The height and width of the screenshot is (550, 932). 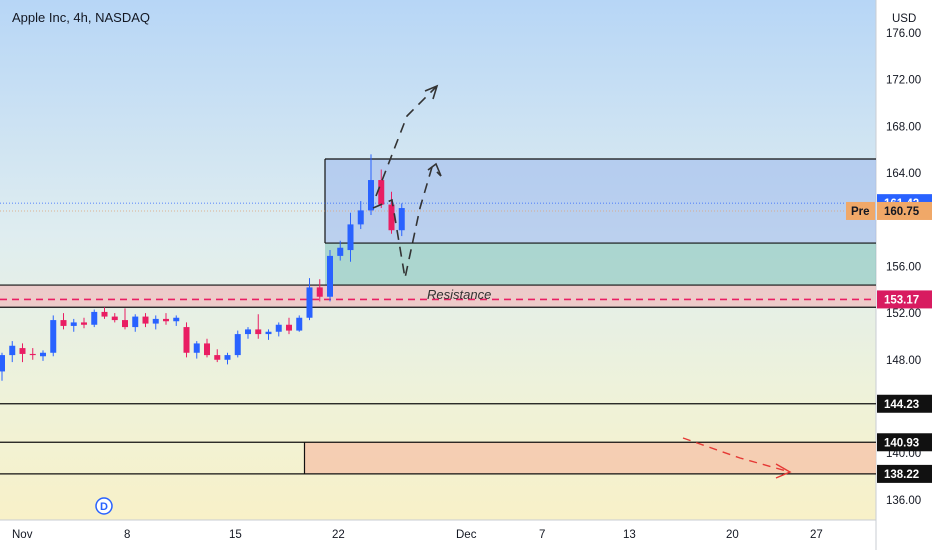 What do you see at coordinates (903, 361) in the screenshot?
I see `y-tick-label: 148.00` at bounding box center [903, 361].